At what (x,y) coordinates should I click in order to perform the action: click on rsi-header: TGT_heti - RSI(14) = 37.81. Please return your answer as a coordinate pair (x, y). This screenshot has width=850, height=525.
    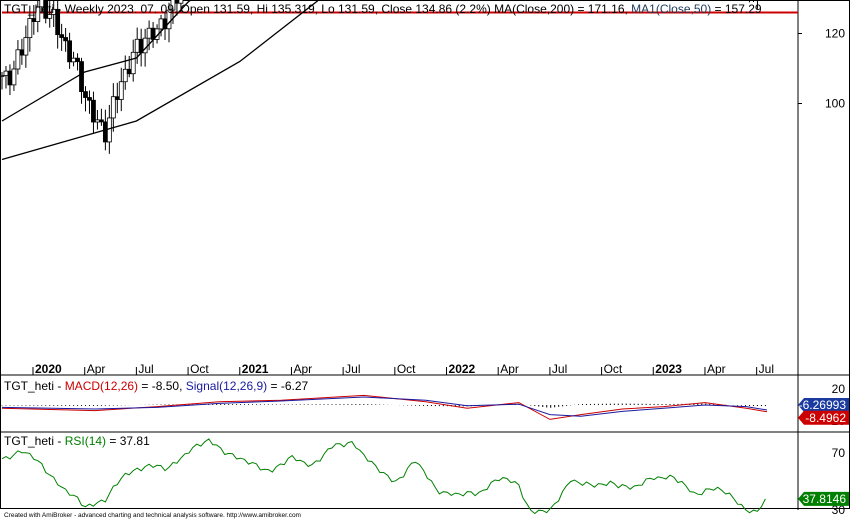
    Looking at the image, I should click on (77, 441).